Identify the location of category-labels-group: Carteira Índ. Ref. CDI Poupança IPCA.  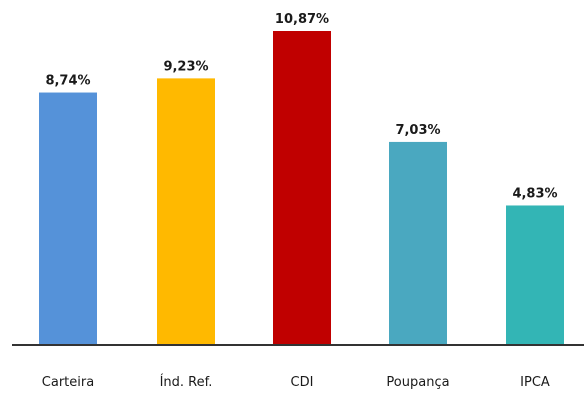
(296, 382).